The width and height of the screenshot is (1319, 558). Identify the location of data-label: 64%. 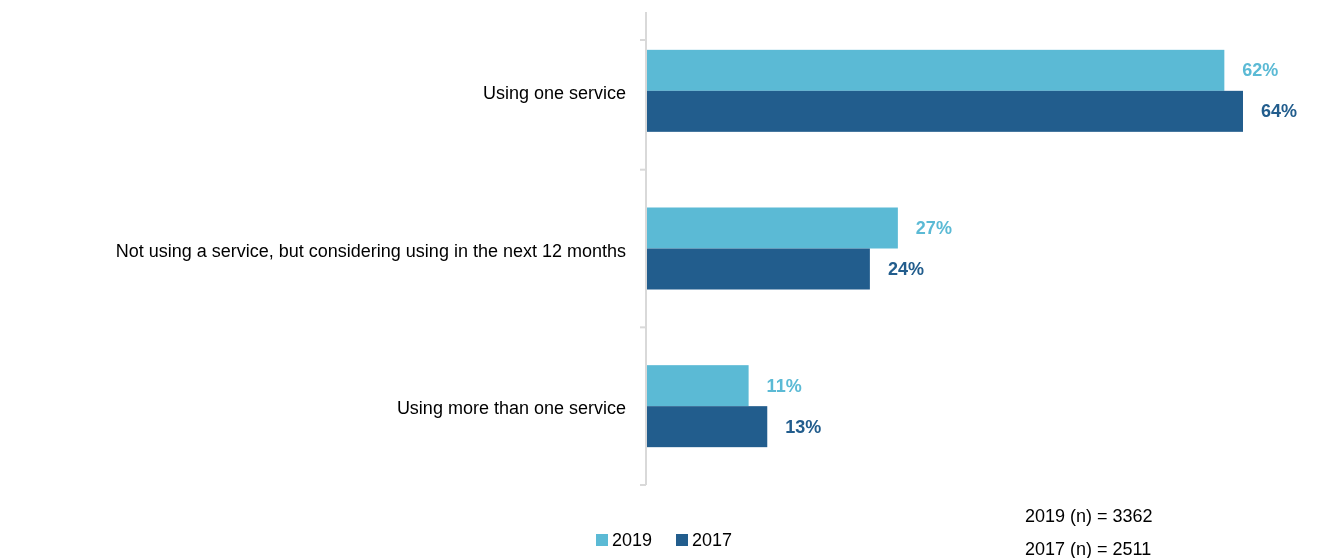
(1279, 111).